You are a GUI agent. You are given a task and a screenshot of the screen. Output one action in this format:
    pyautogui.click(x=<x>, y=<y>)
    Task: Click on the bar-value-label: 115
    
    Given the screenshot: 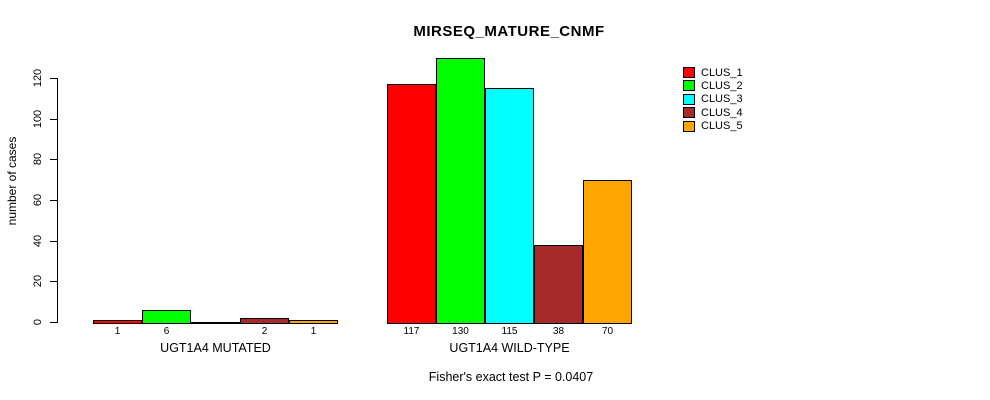 What is the action you would take?
    pyautogui.click(x=509, y=331)
    